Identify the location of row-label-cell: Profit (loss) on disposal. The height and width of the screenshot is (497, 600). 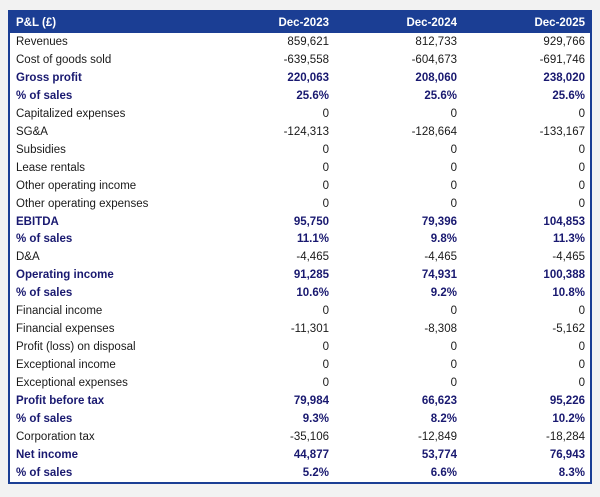
(76, 347).